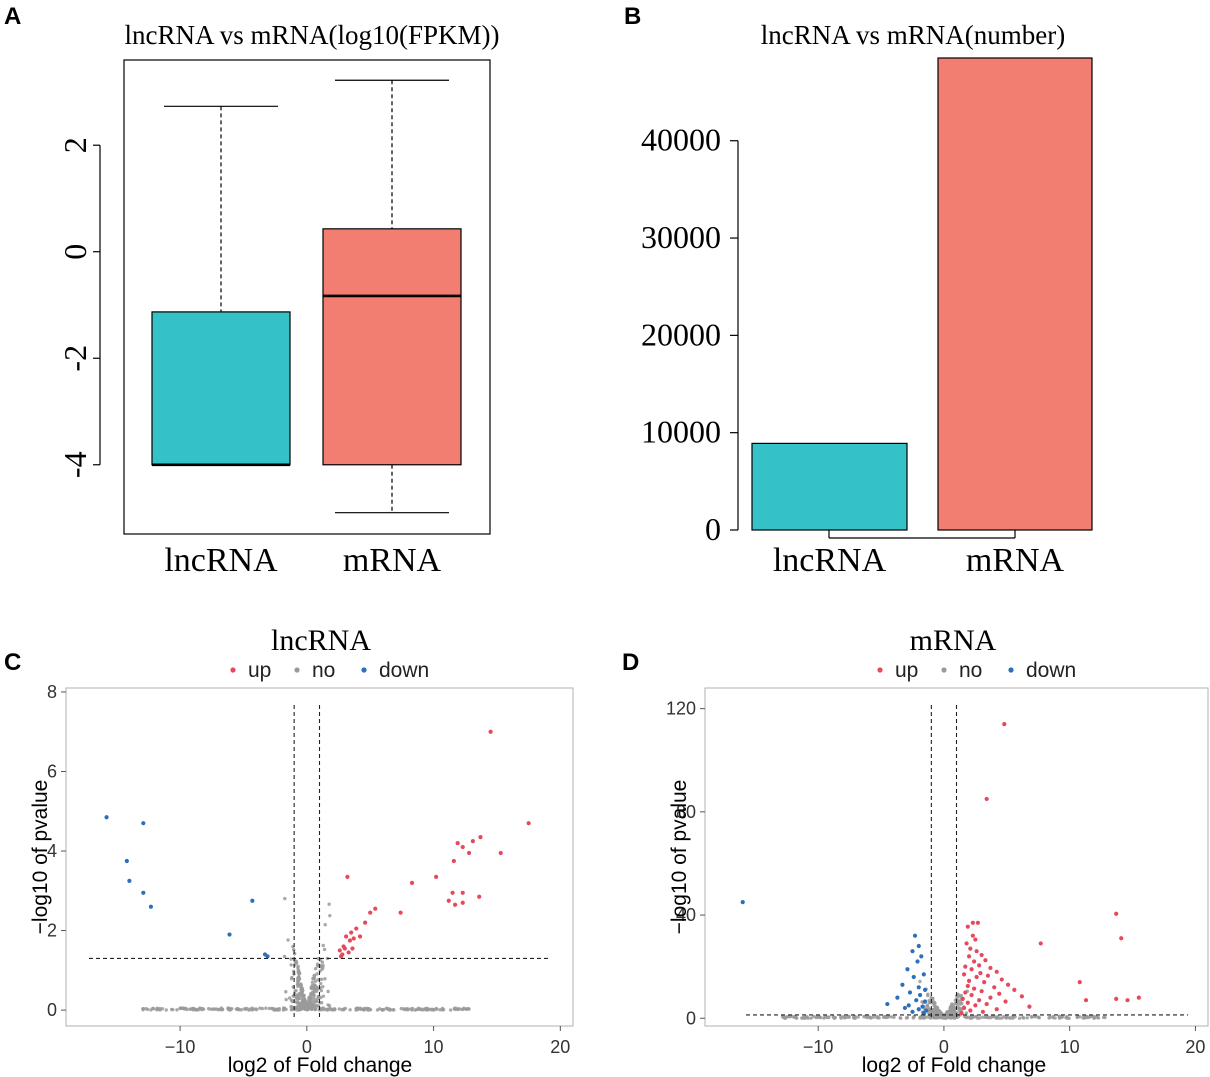  Describe the element at coordinates (329, 670) in the screenshot. I see `volcano-lncrna-legend: up no down` at that location.